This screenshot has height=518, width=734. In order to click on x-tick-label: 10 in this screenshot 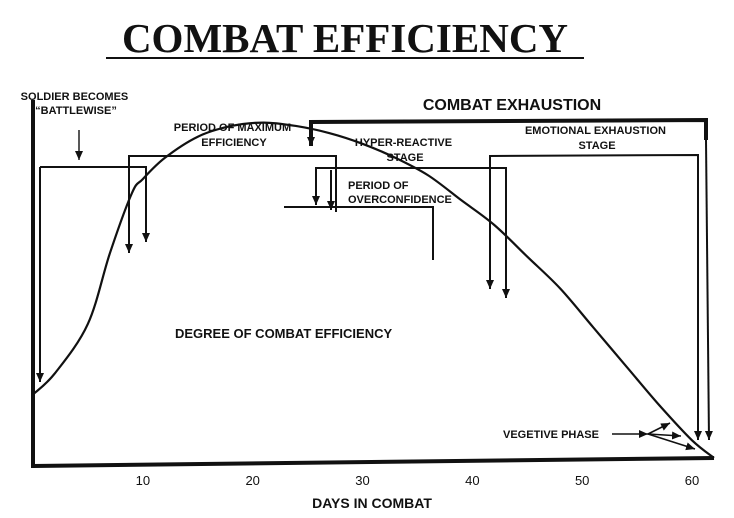, I will do `click(143, 480)`.